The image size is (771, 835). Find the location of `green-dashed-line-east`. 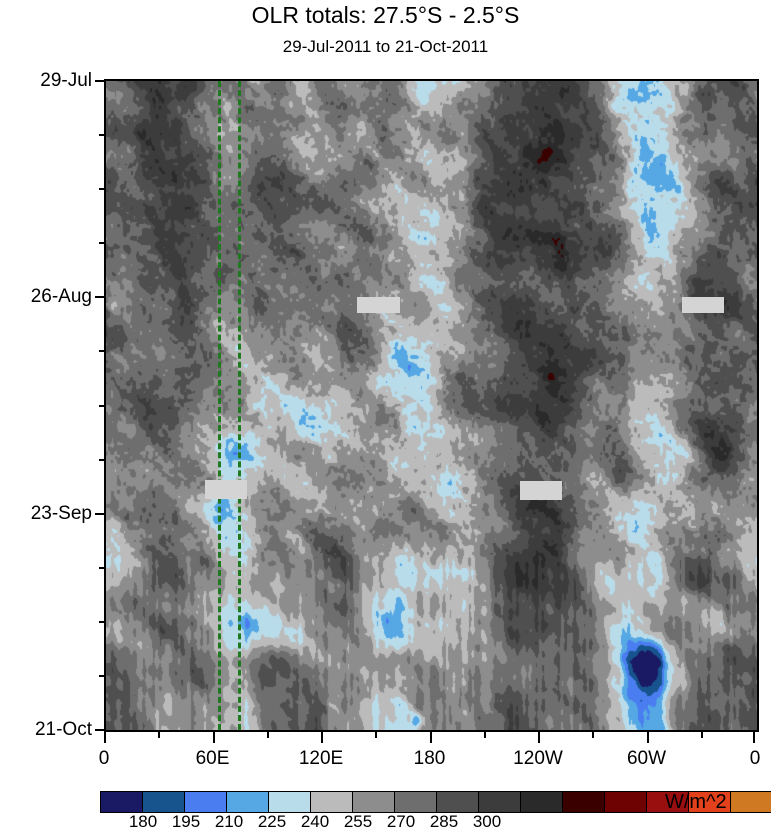

green-dashed-line-east is located at coordinates (239, 405).